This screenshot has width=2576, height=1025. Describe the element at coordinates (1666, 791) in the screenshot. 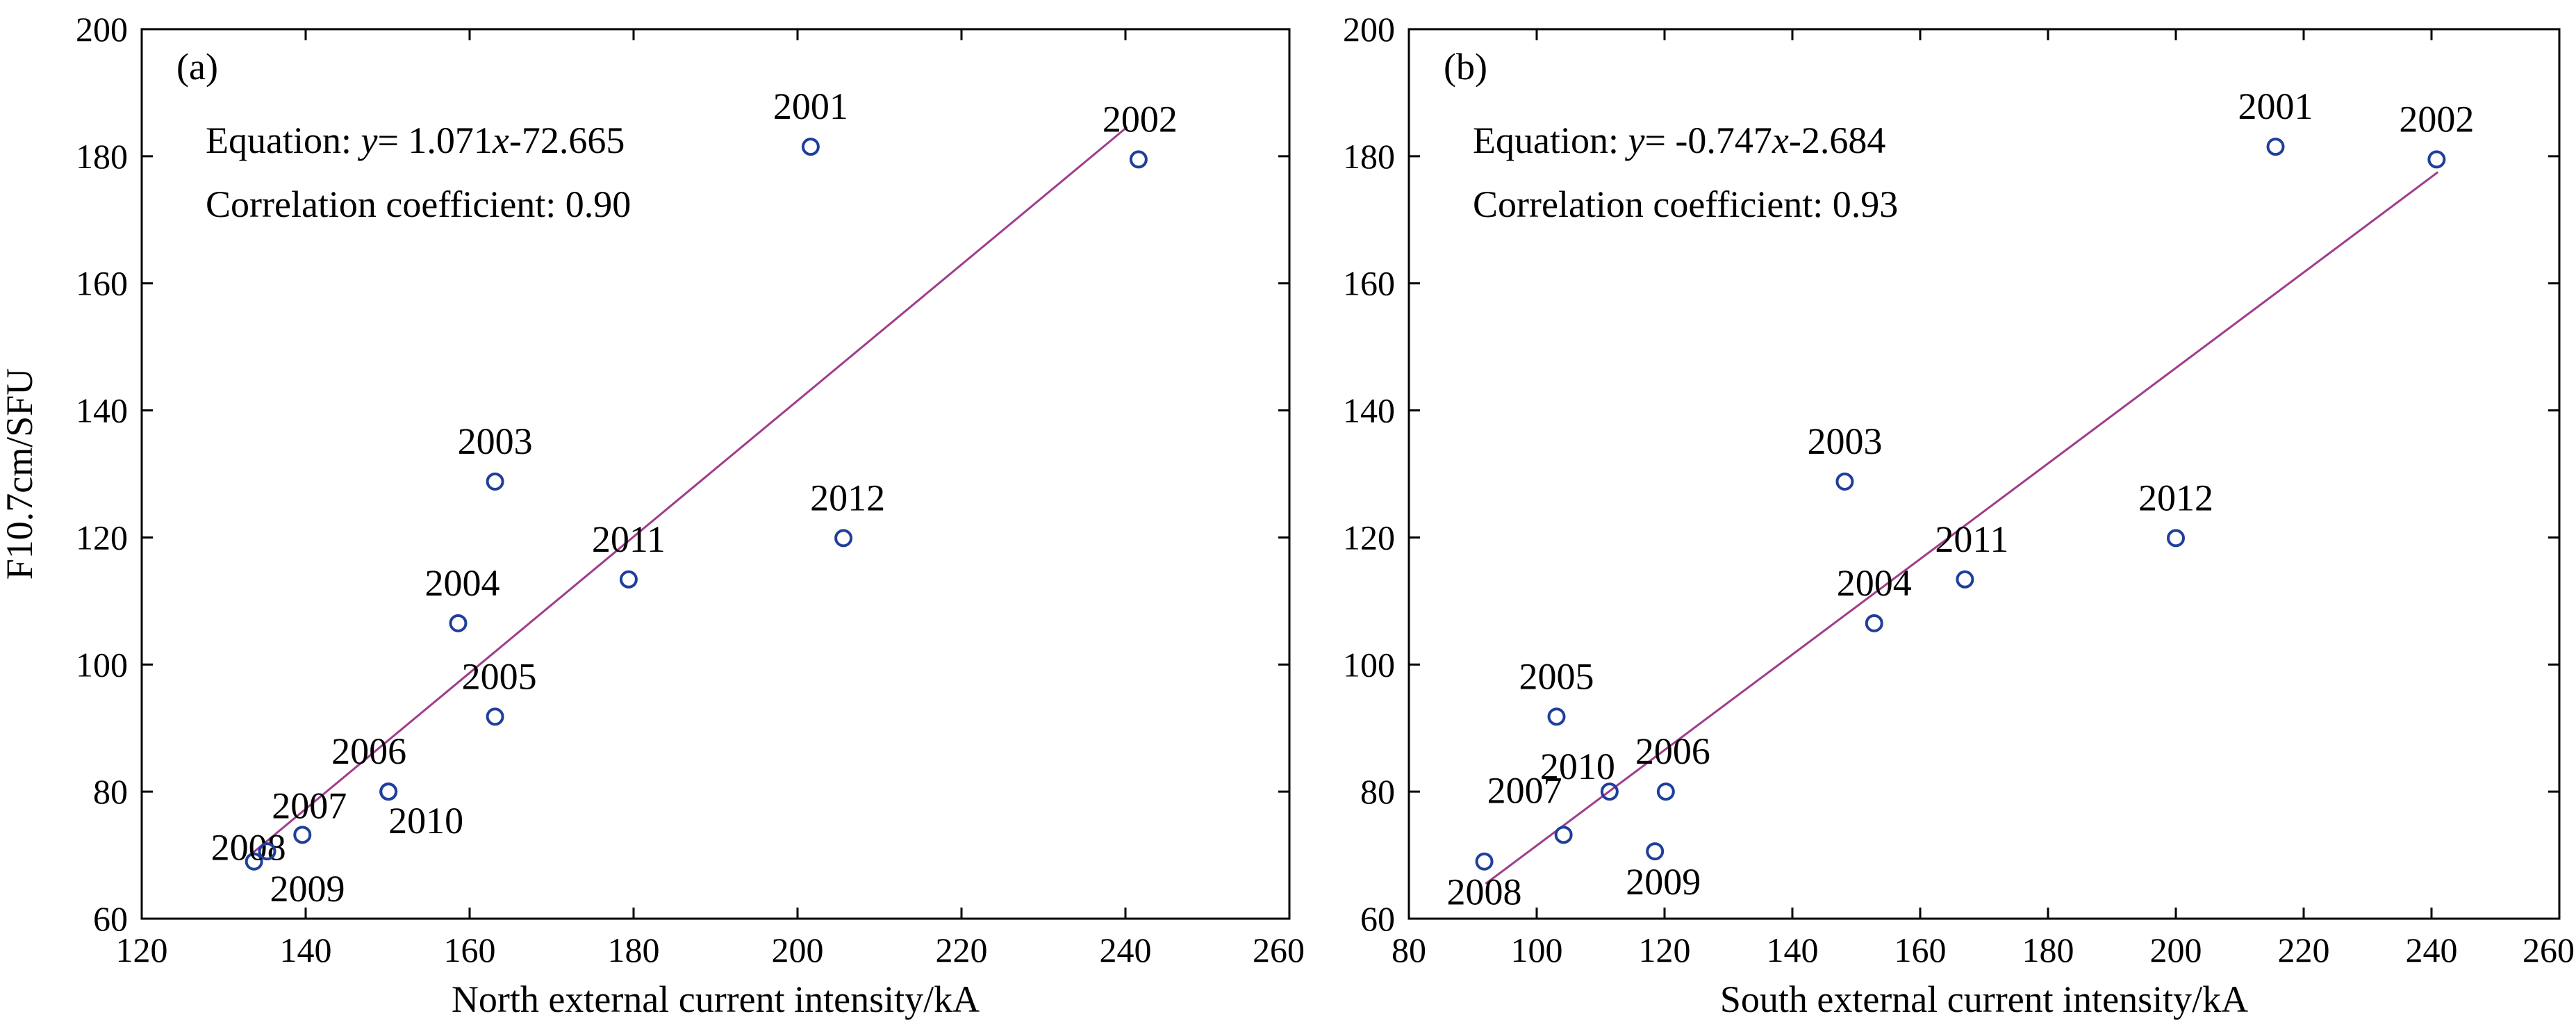

I see `data-point-2006` at that location.